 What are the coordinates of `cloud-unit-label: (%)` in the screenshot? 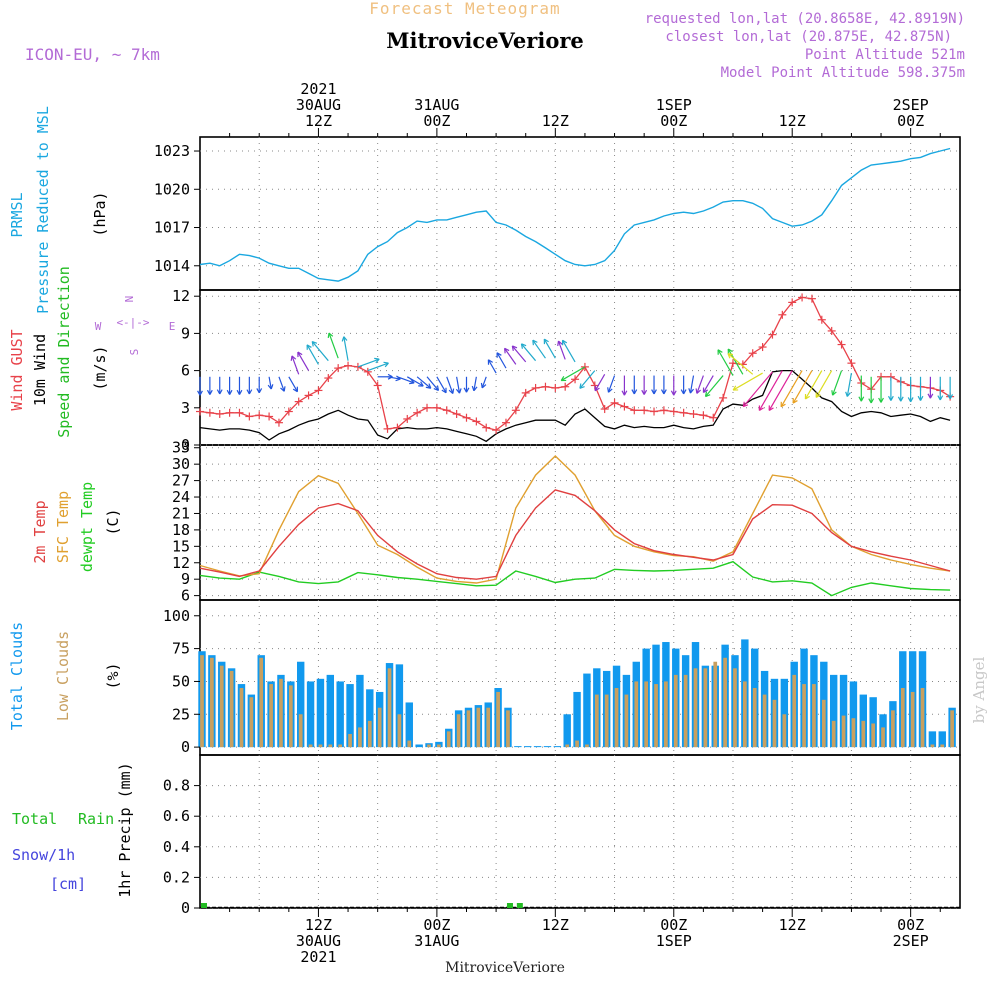 It's located at (113, 675).